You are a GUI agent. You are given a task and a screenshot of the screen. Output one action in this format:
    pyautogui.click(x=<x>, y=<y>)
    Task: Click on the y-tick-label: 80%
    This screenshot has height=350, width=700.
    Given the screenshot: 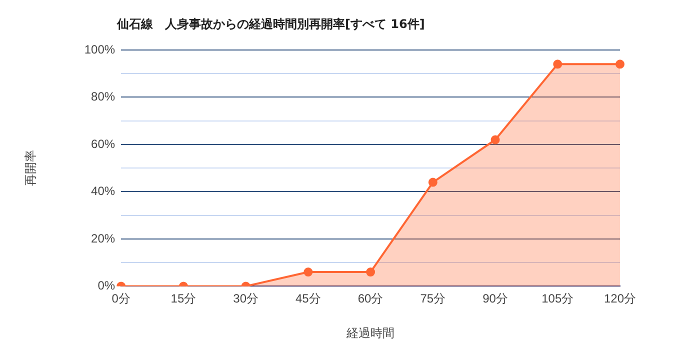 What is the action you would take?
    pyautogui.click(x=103, y=97)
    